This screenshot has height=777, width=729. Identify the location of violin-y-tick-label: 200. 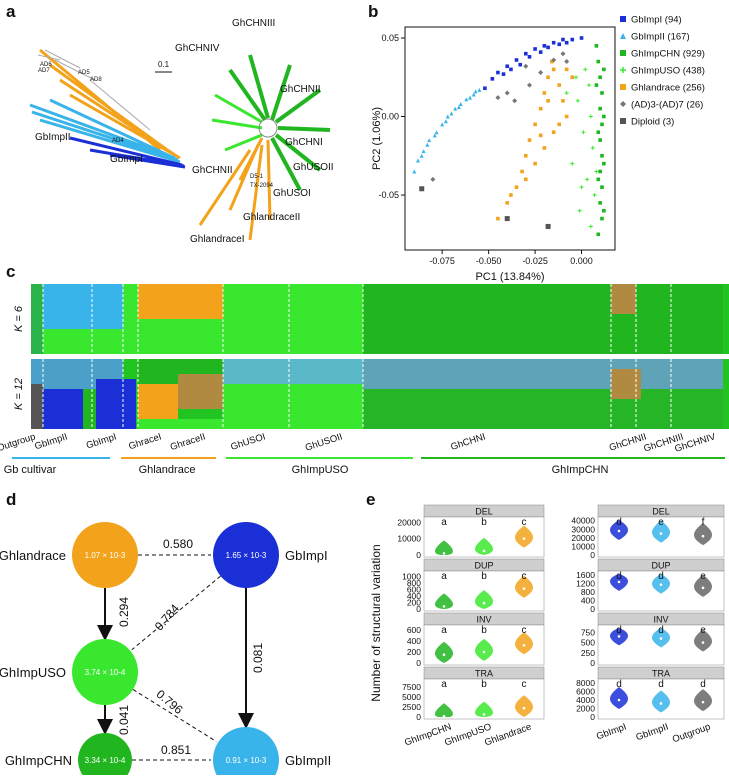
(414, 652).